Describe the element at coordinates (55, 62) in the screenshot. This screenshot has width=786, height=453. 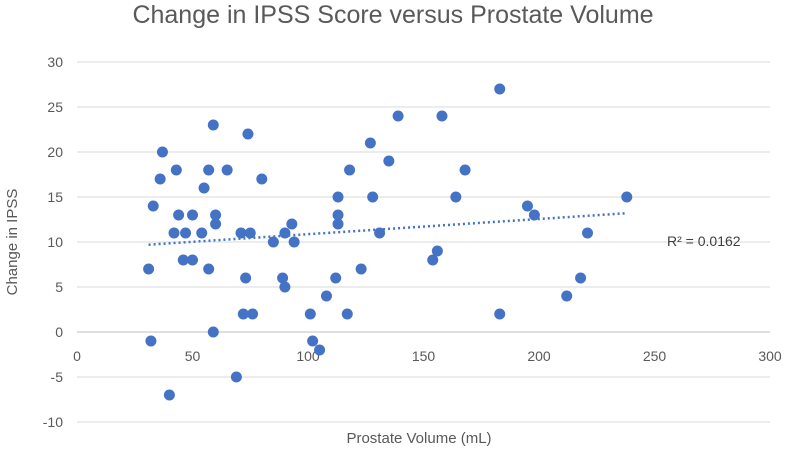
I see `y-tick-label: 30` at that location.